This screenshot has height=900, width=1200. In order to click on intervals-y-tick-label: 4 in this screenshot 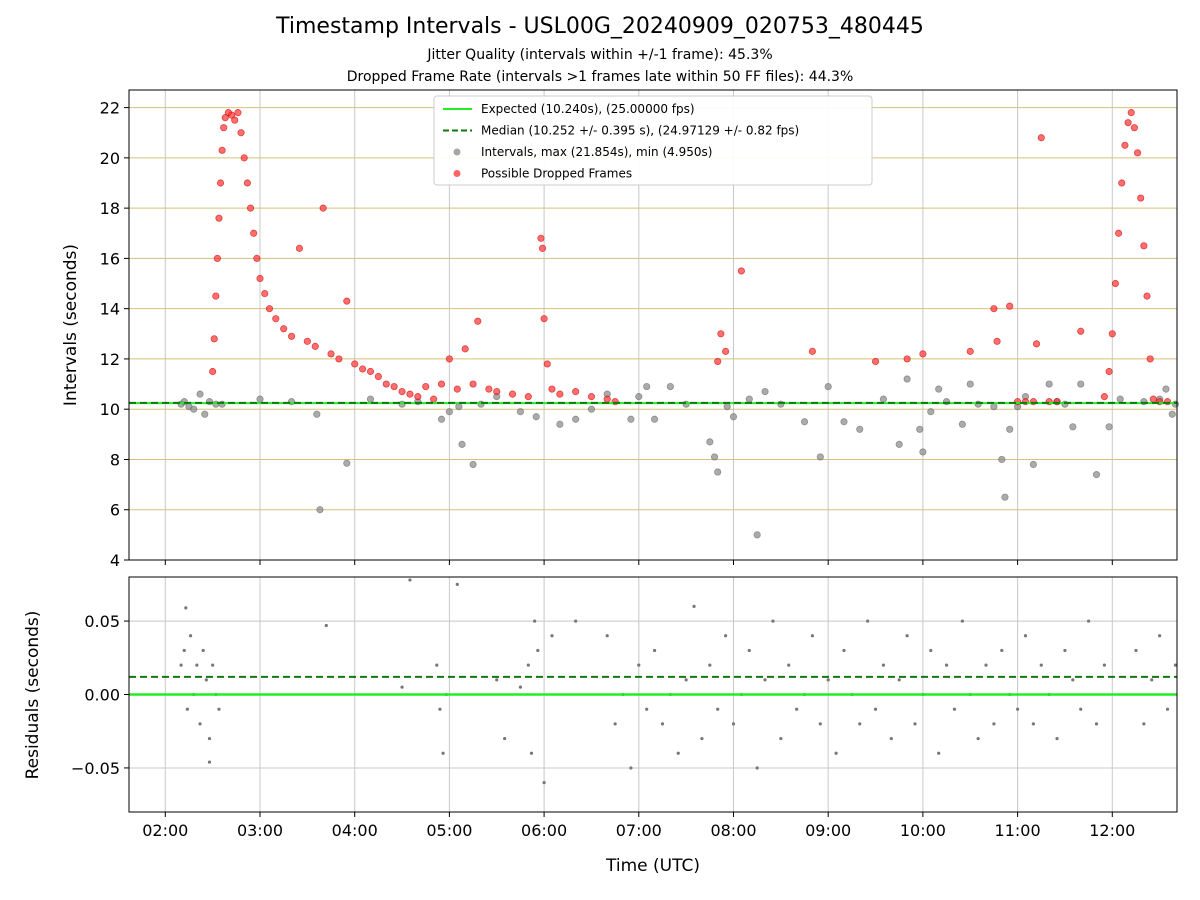, I will do `click(115, 560)`.